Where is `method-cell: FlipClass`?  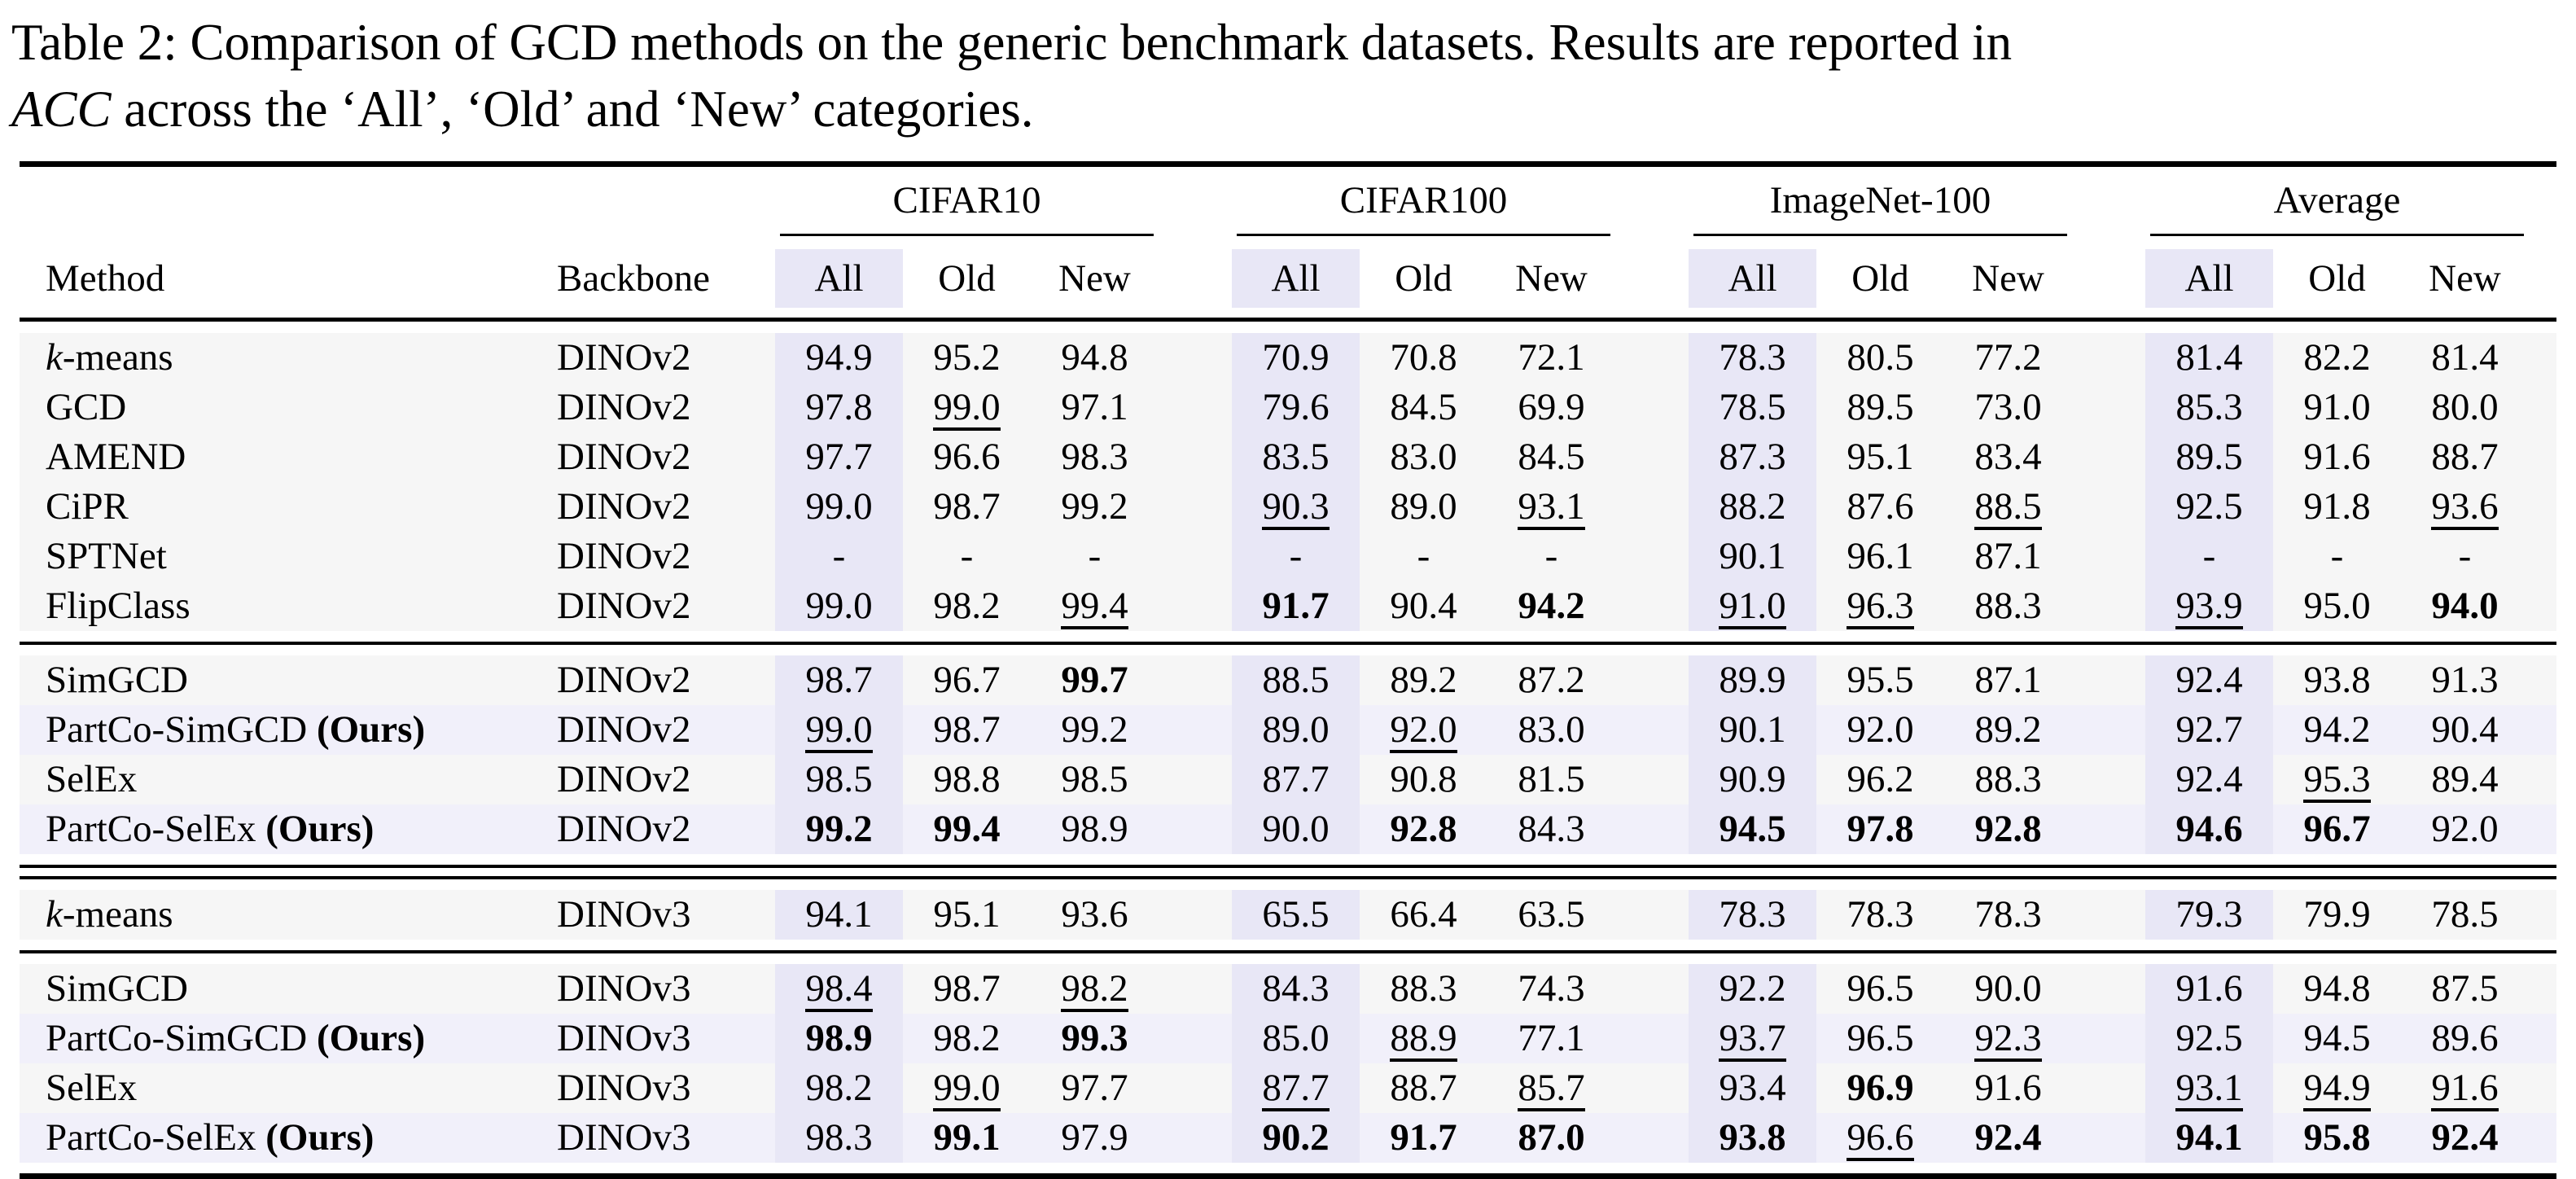 method-cell: FlipClass is located at coordinates (118, 607).